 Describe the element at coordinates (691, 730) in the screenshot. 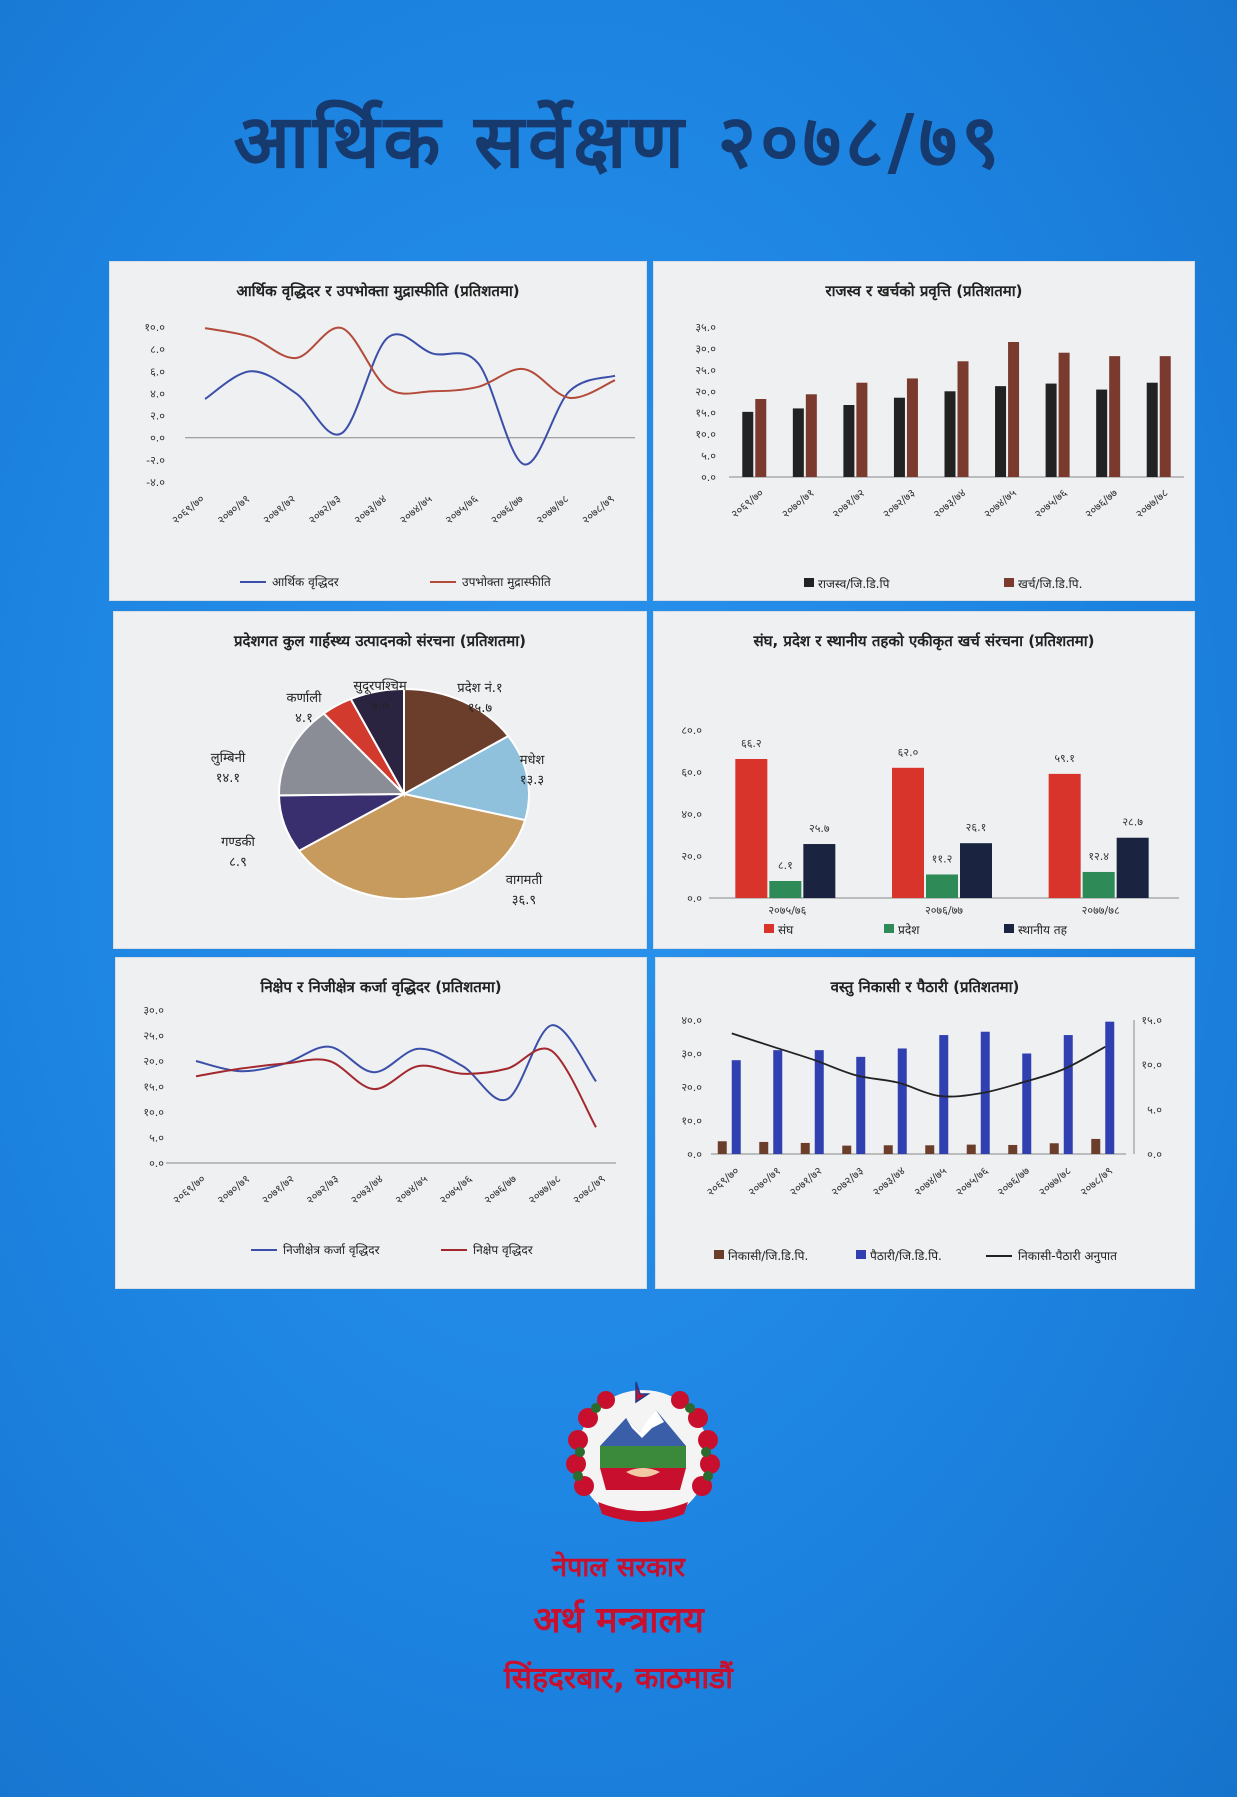

I see `y-tick-label: ८०.०` at that location.